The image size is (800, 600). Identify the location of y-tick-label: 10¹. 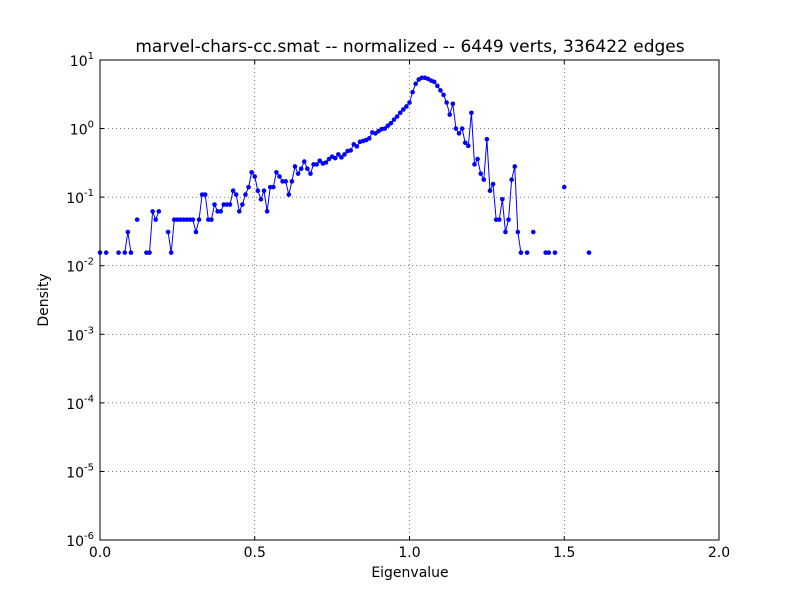
(82, 60).